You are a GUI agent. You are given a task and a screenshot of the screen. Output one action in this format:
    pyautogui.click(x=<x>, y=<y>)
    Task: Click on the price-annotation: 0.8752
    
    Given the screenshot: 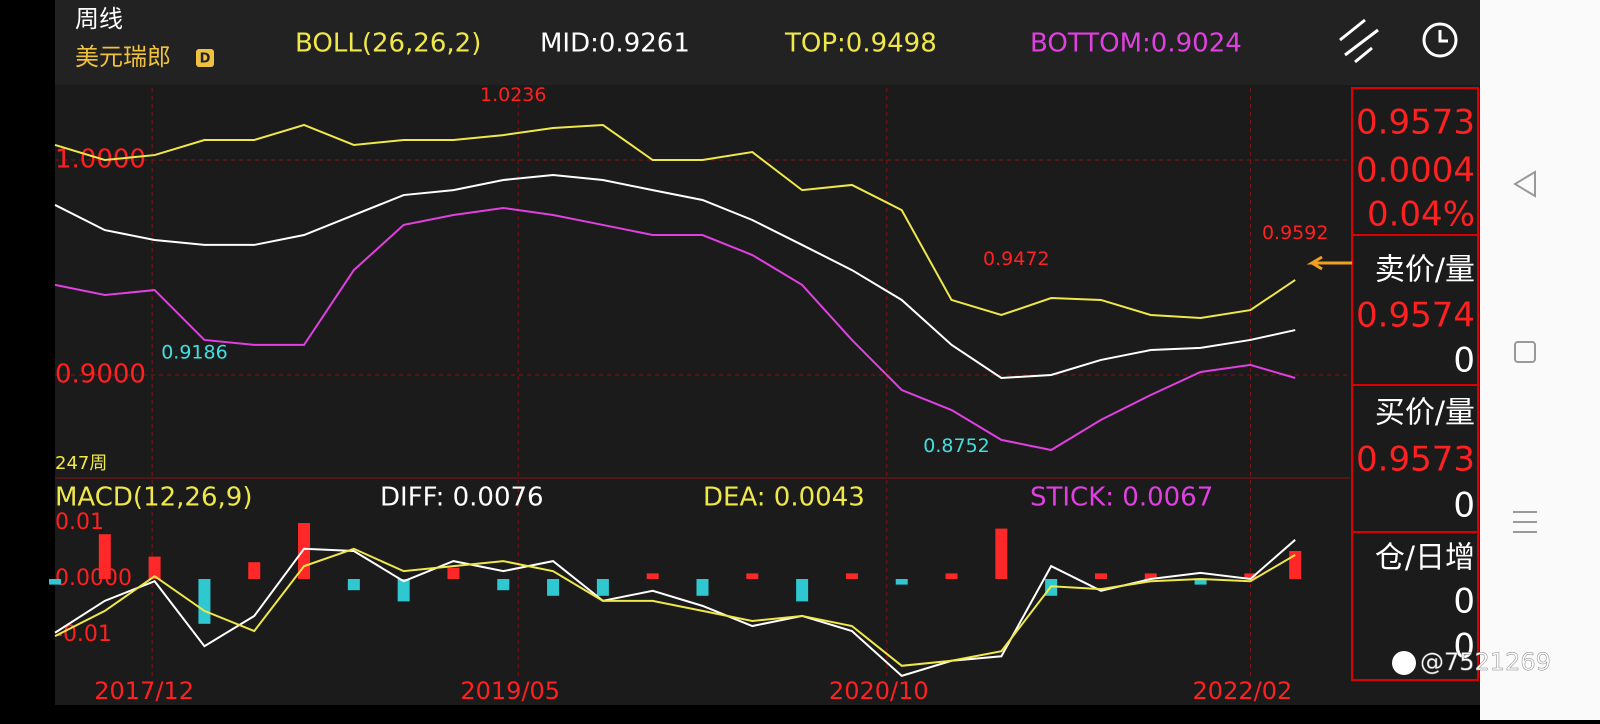 What is the action you would take?
    pyautogui.click(x=956, y=446)
    